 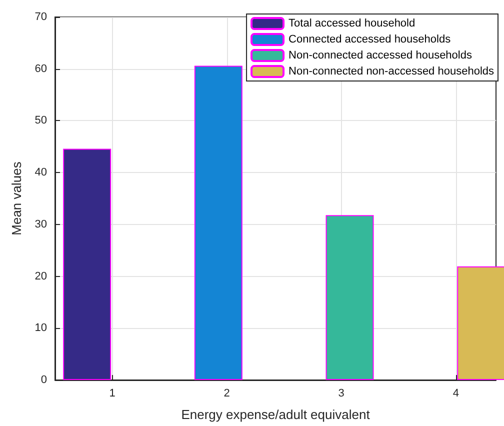 I want to click on x-tick-label: 1, so click(x=112, y=394).